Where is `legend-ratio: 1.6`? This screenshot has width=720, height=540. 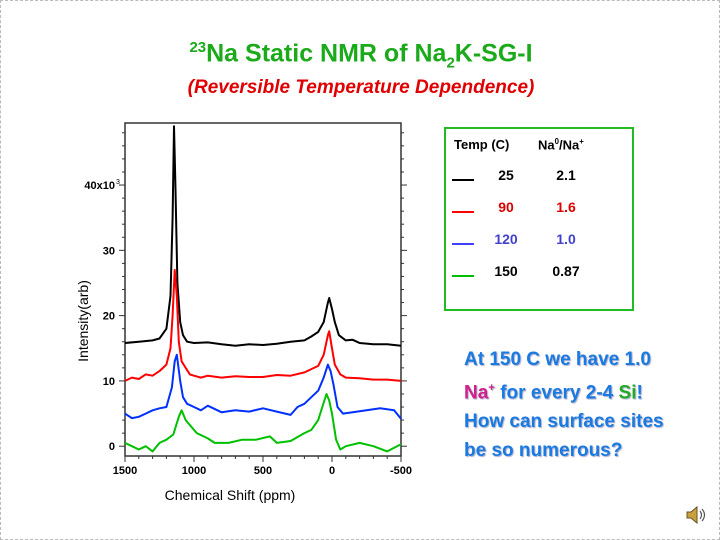
legend-ratio: 1.6 is located at coordinates (566, 207).